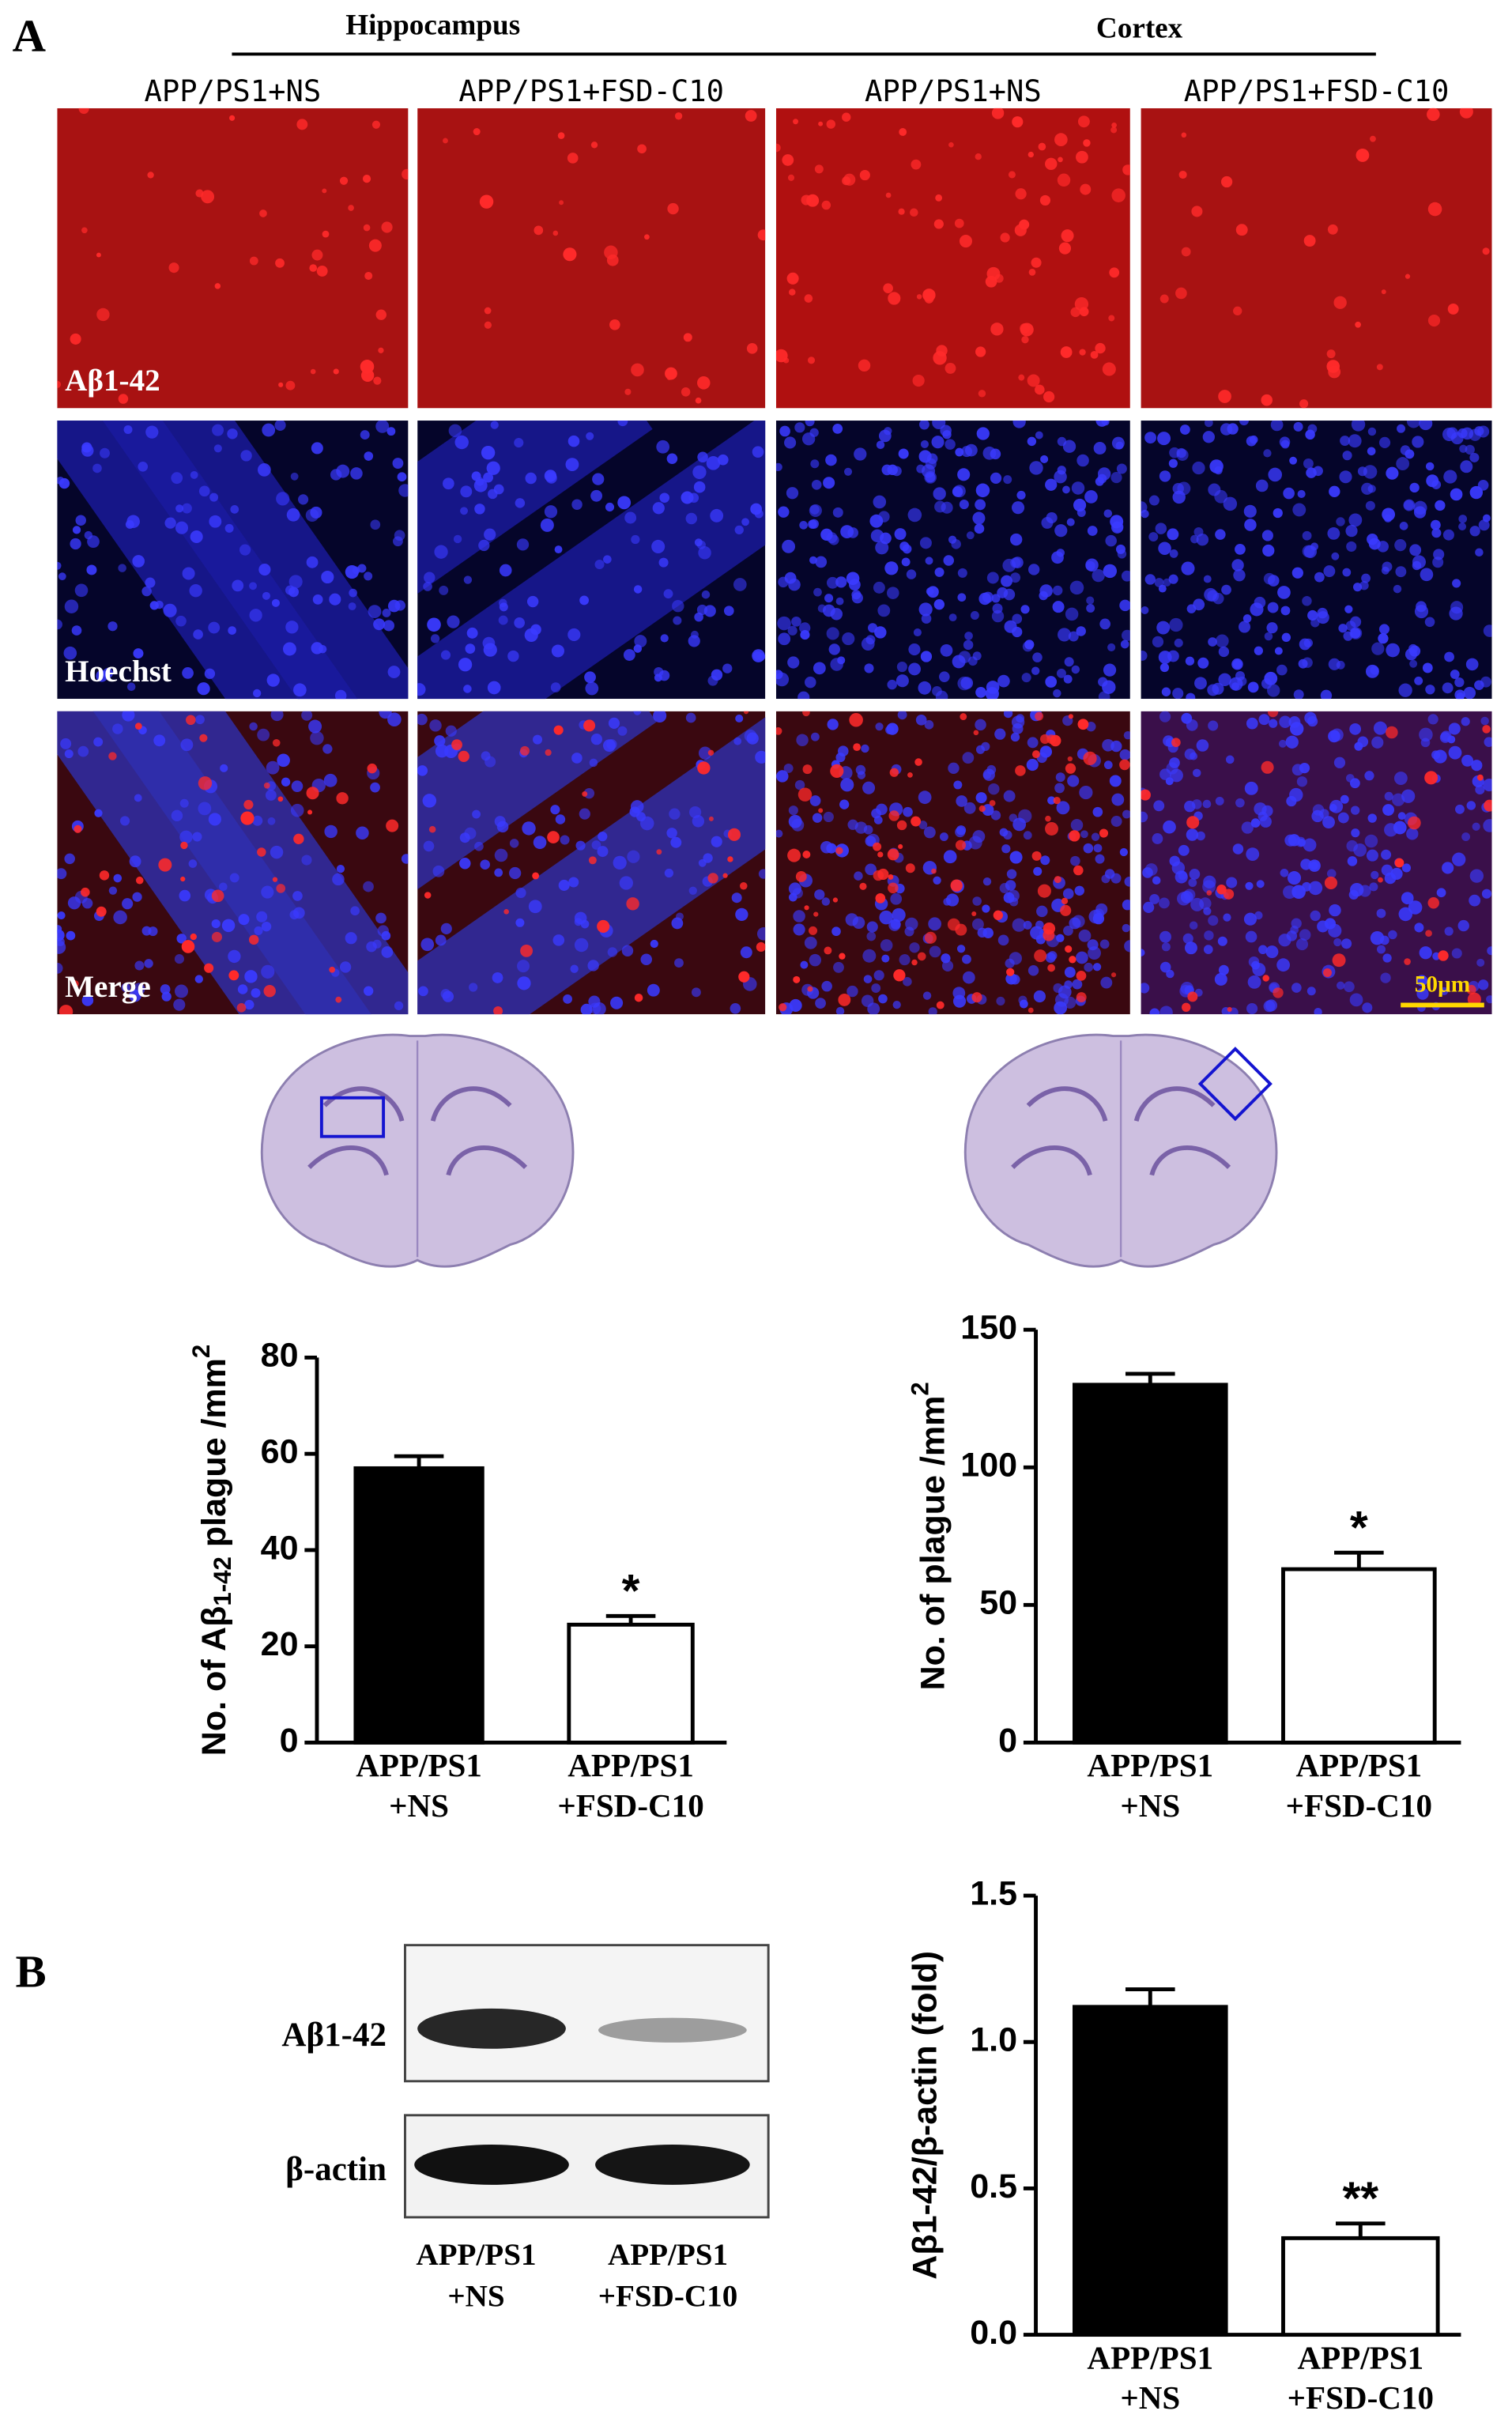  Describe the element at coordinates (591, 258) in the screenshot. I see `micrograph-bg` at that location.